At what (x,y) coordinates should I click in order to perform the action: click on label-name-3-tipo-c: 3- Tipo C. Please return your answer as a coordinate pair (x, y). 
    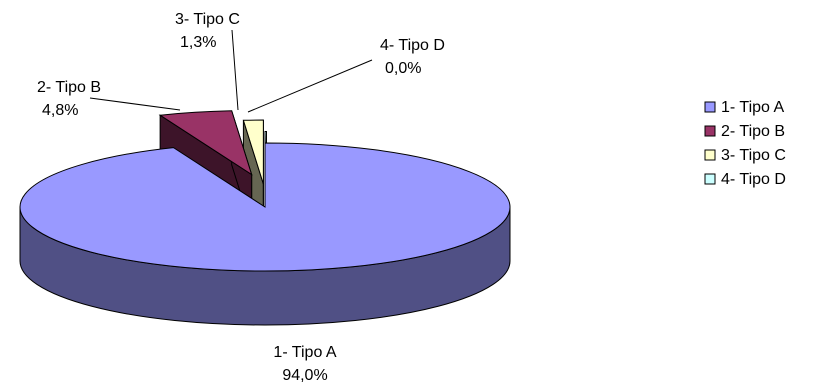
    Looking at the image, I should click on (207, 19).